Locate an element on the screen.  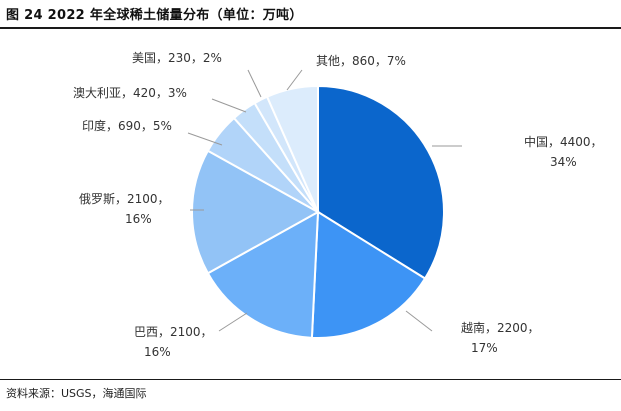
slice-percent-3: 16% is located at coordinates (138, 219).